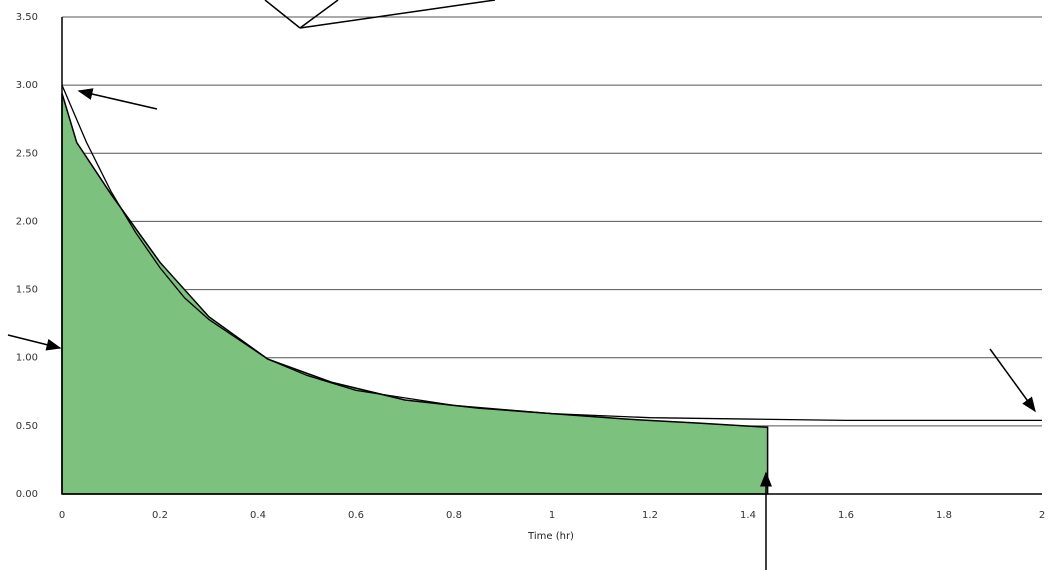 Image resolution: width=1048 pixels, height=570 pixels. Describe the element at coordinates (27, 85) in the screenshot. I see `y-tick-label: 3.00` at that location.